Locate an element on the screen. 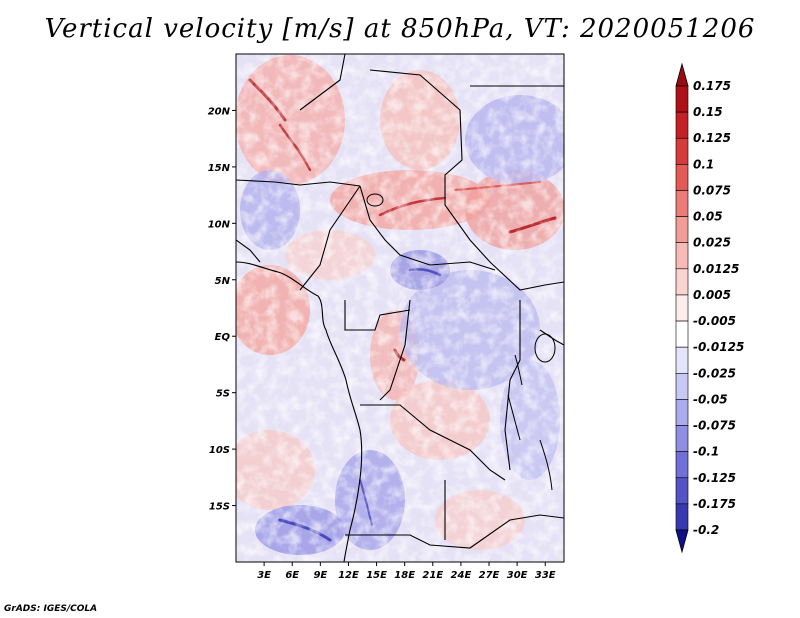  colorbar-label: 0.005 is located at coordinates (712, 295).